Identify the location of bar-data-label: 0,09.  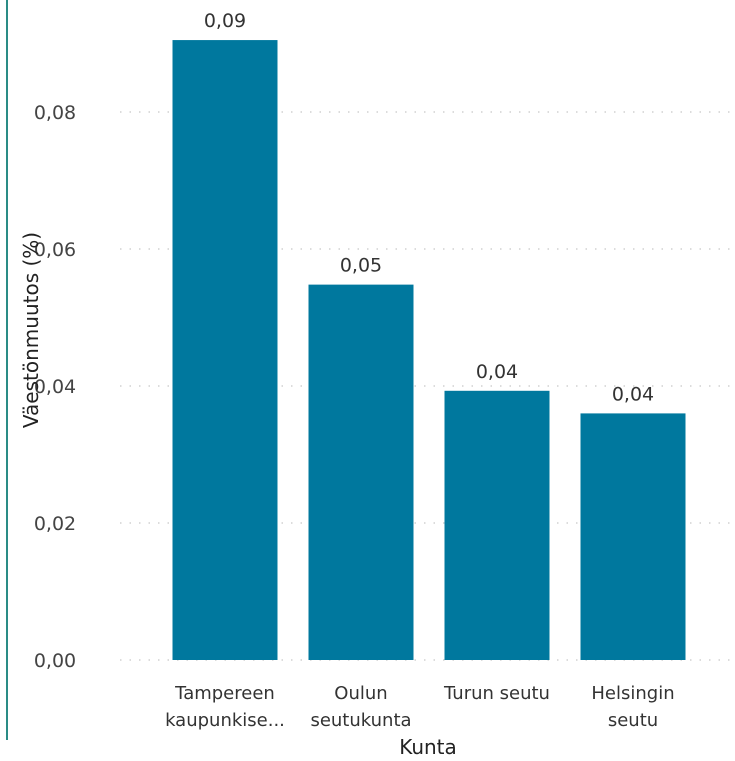
(225, 21).